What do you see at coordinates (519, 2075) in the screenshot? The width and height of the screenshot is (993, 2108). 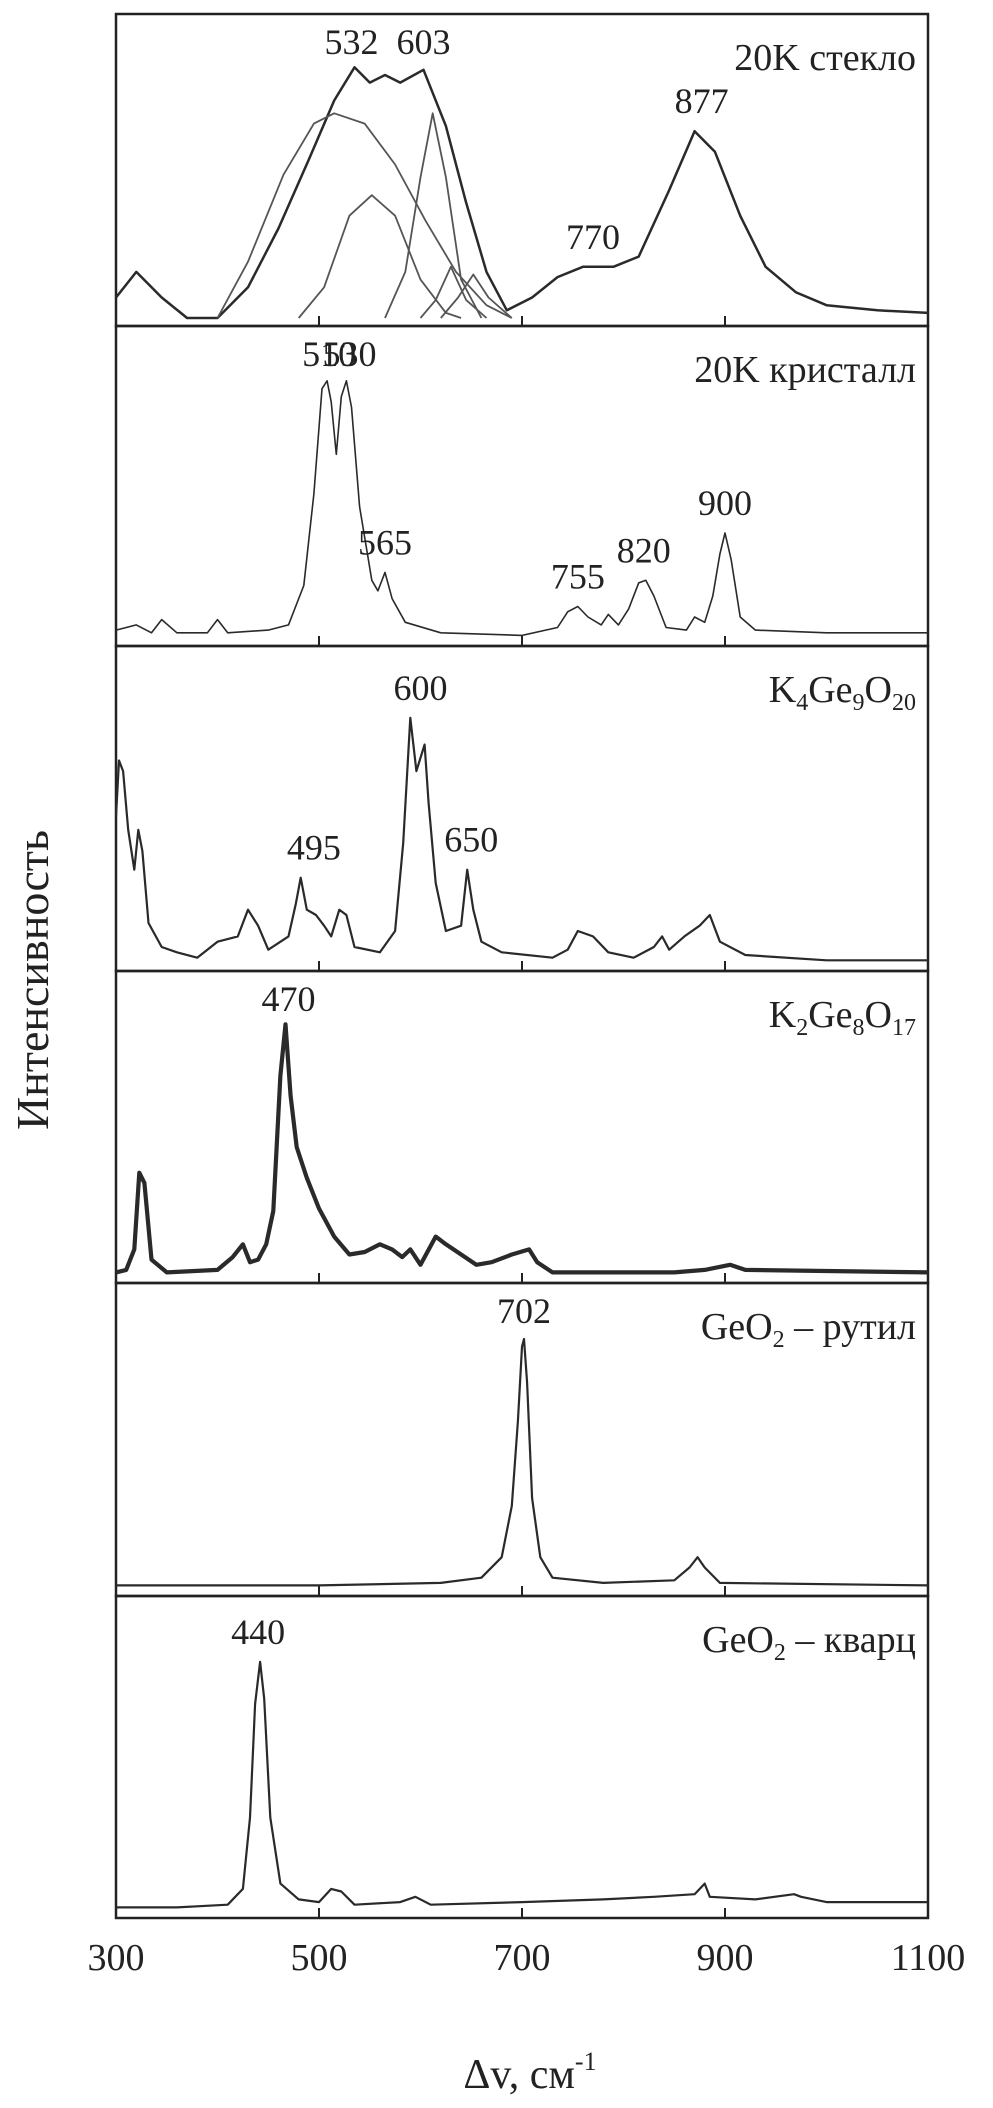 I see `x-axis-label-main: Δv, см` at bounding box center [519, 2075].